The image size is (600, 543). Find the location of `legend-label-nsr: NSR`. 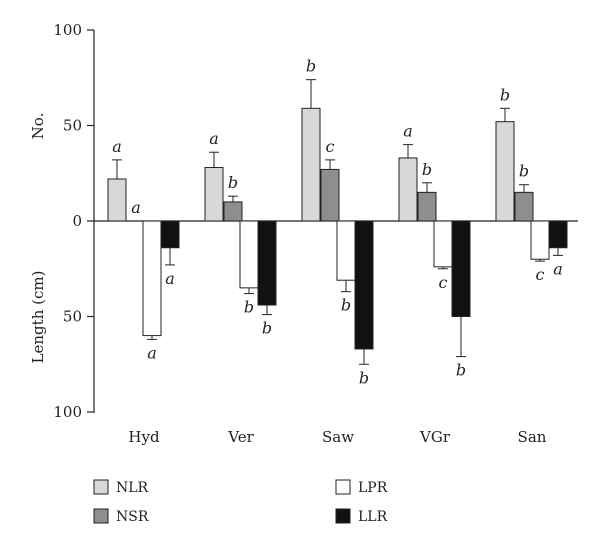

legend-label-nsr: NSR is located at coordinates (132, 517).